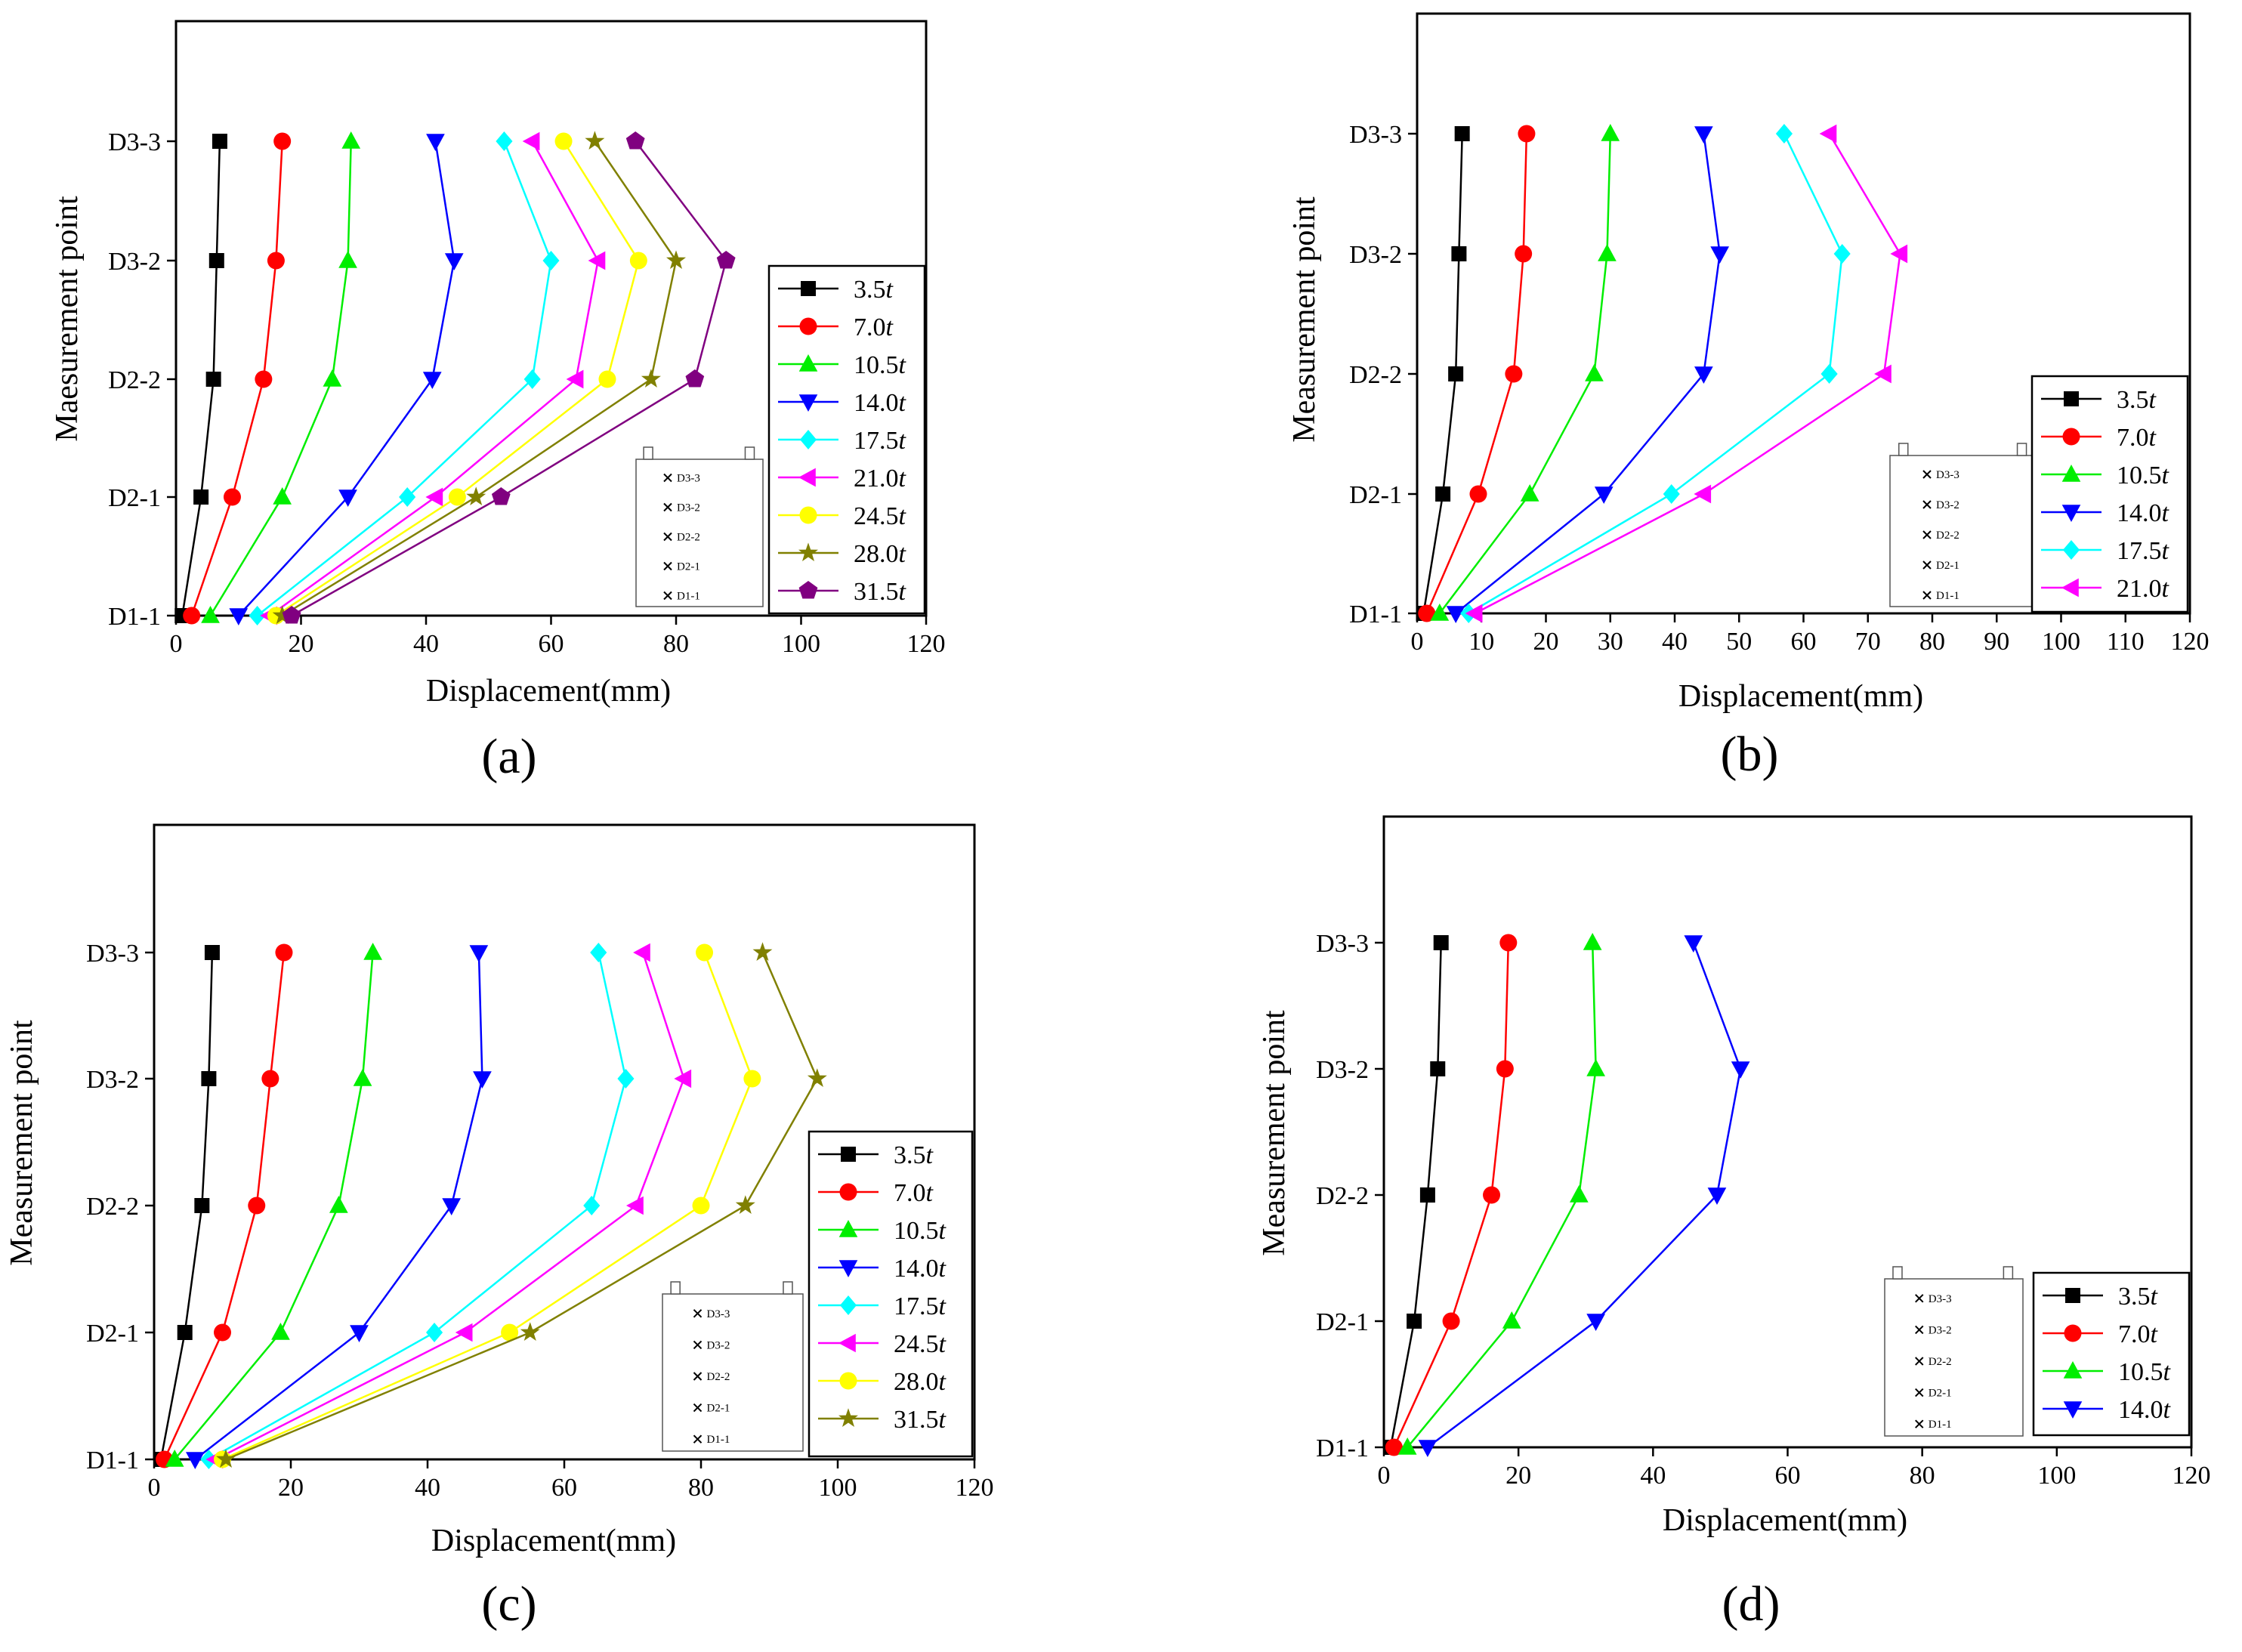 Image resolution: width=2242 pixels, height=1652 pixels. Describe the element at coordinates (843, 554) in the screenshot. I see `legend-entry: 28.0t` at that location.